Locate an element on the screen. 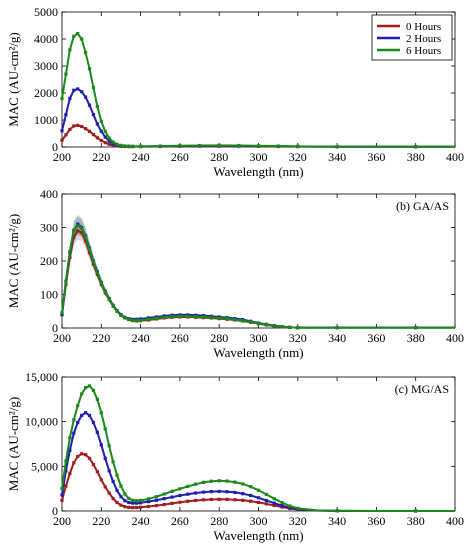 Image resolution: width=470 pixels, height=550 pixels. series-line-2-hours is located at coordinates (258, 117).